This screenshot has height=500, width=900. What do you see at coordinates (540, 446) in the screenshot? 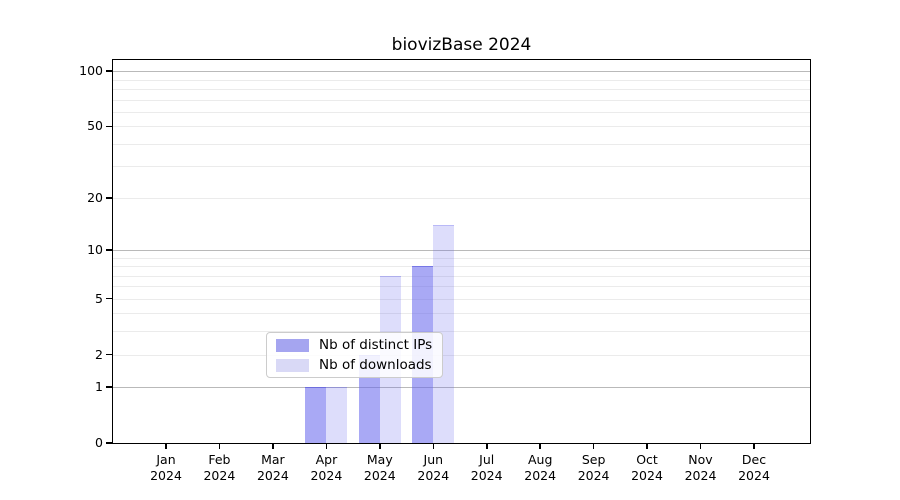
I see `x-tick-mark-aug-2024` at bounding box center [540, 446].